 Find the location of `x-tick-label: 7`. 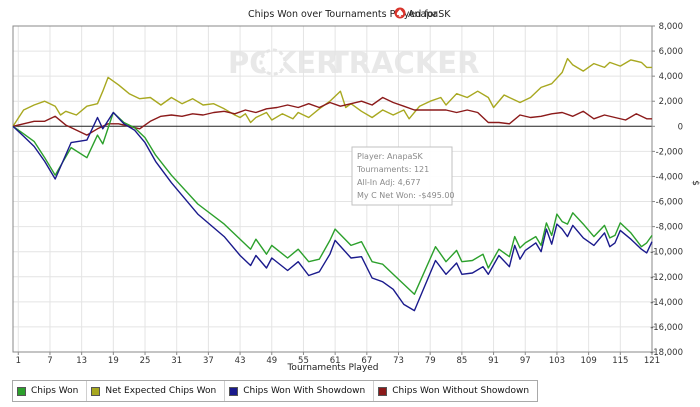

x-tick-label: 7 is located at coordinates (49, 361).